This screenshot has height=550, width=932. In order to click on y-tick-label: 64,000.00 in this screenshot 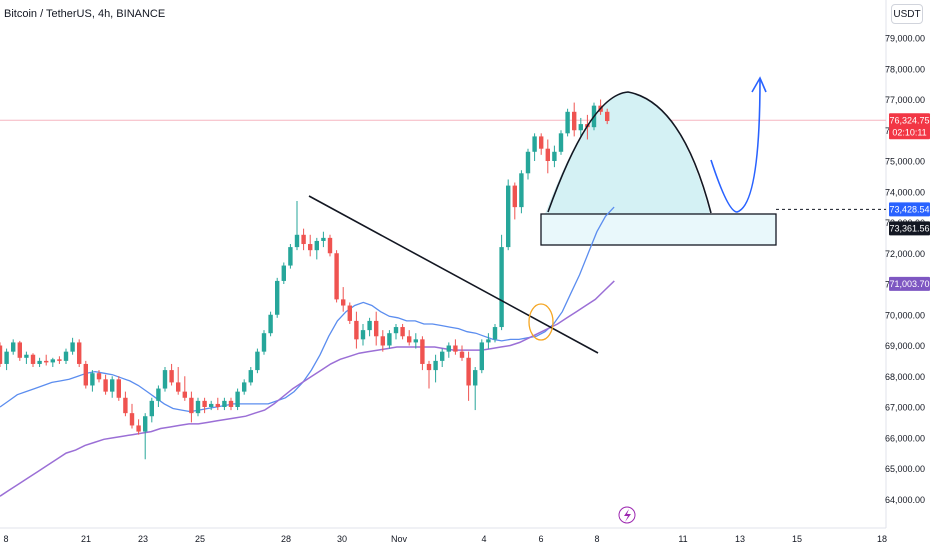, I will do `click(905, 500)`.